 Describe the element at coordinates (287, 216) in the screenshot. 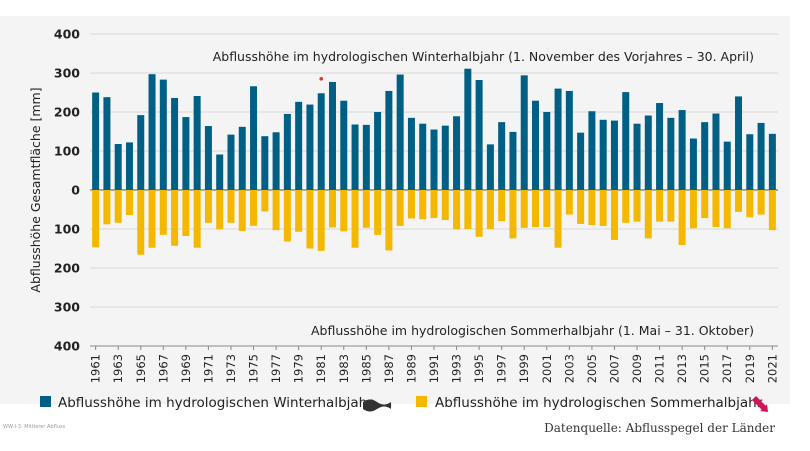

I see `summer-bar-1978` at that location.